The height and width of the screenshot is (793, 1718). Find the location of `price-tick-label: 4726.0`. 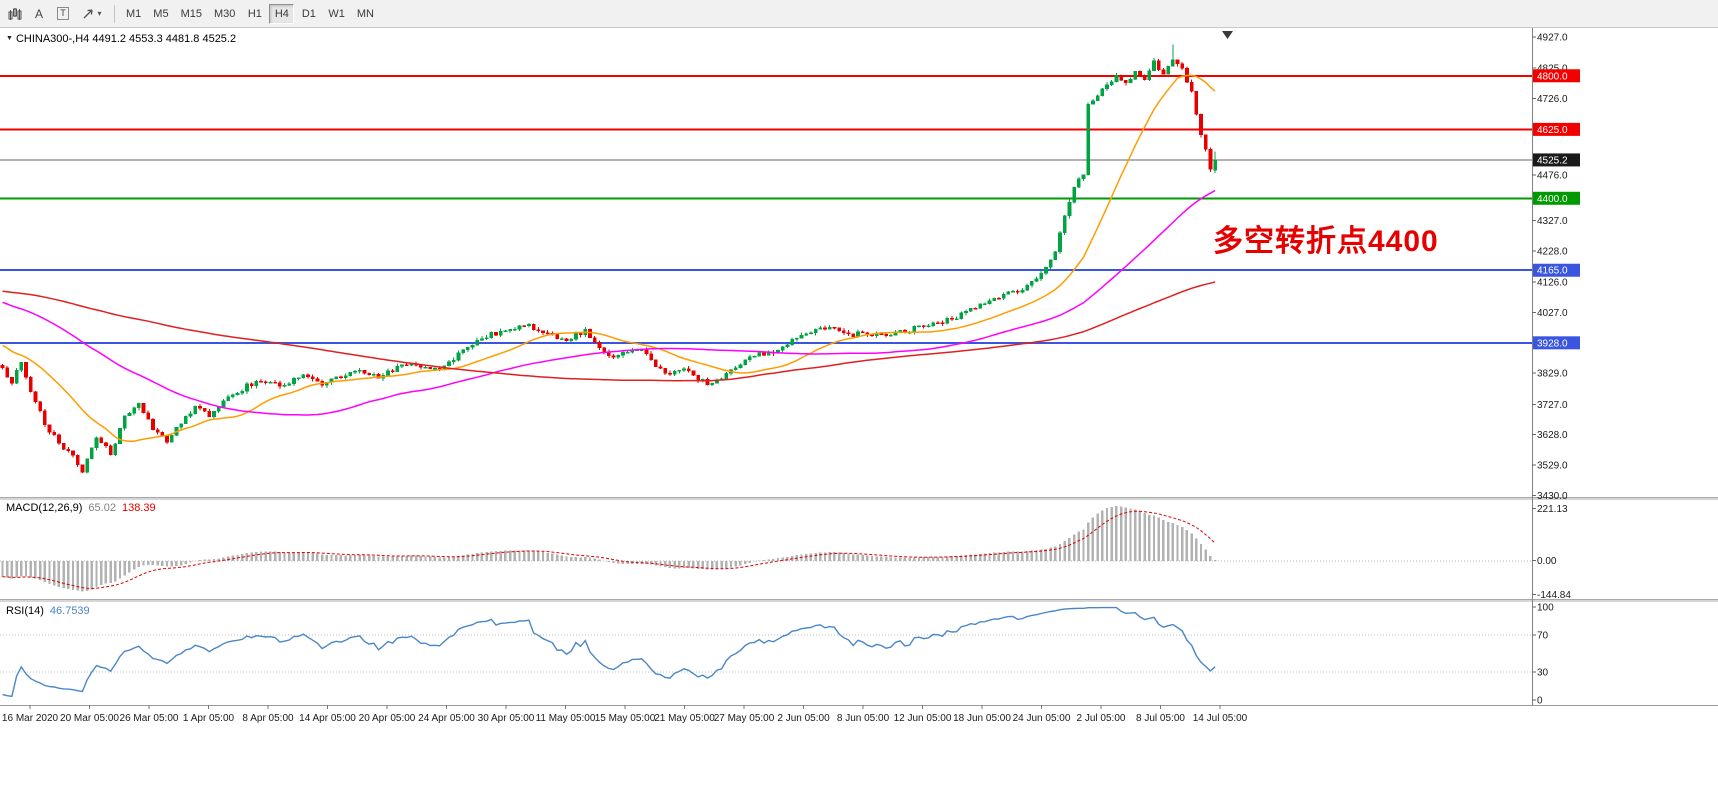

price-tick-label: 4726.0 is located at coordinates (1552, 99).